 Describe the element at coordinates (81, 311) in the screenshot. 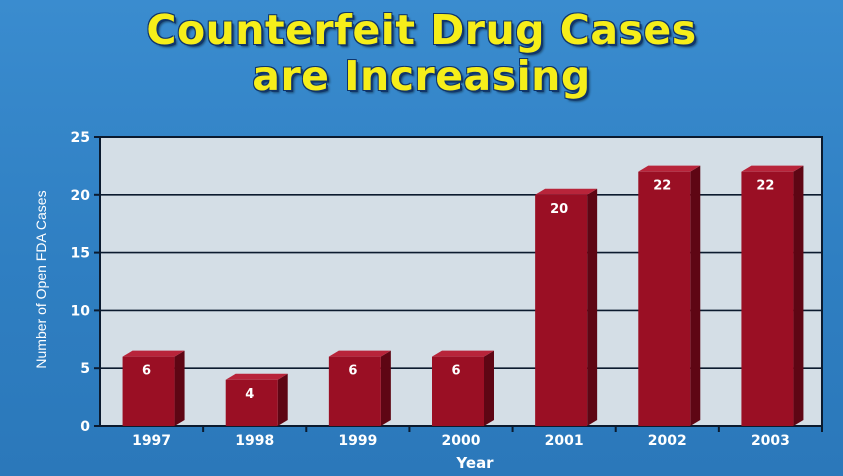

I see `y-tick-label: 10` at that location.